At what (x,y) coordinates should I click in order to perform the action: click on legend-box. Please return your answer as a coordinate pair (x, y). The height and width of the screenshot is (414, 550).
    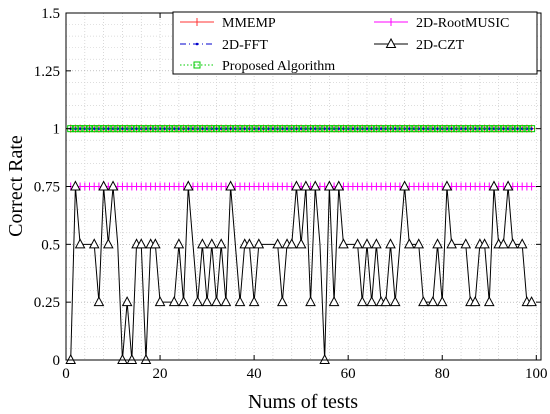
    Looking at the image, I should click on (355, 43).